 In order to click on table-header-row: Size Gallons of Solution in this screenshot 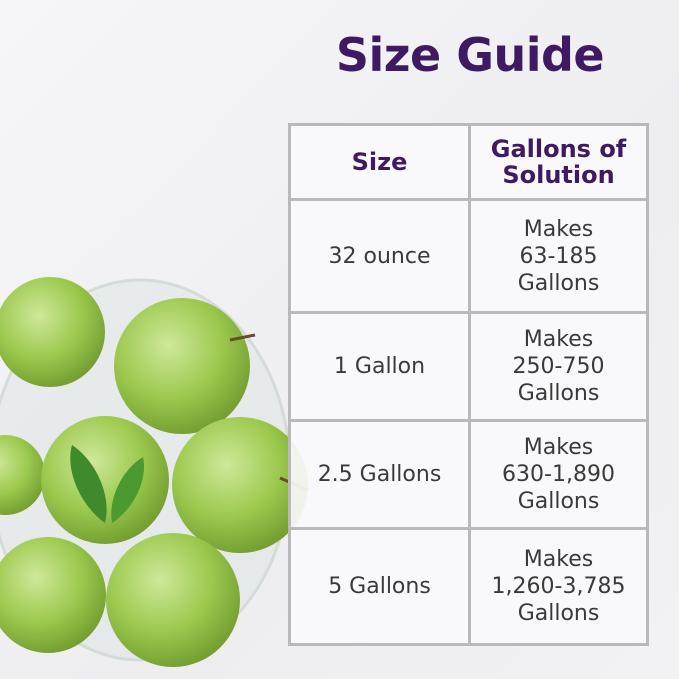, I will do `click(468, 162)`.